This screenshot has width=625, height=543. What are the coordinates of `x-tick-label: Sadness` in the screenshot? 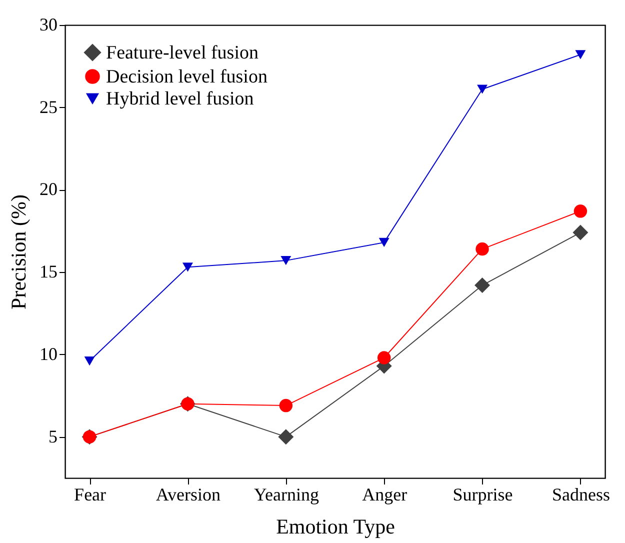 It's located at (581, 494).